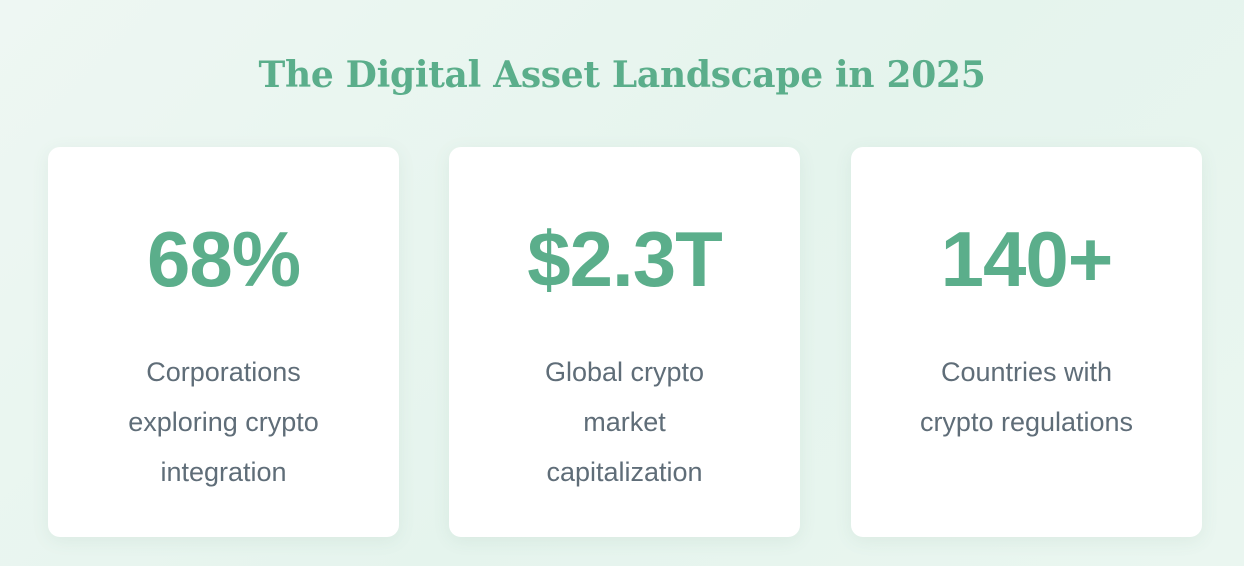 This screenshot has height=566, width=1244. Describe the element at coordinates (624, 259) in the screenshot. I see `stat-value: $2.3T` at that location.